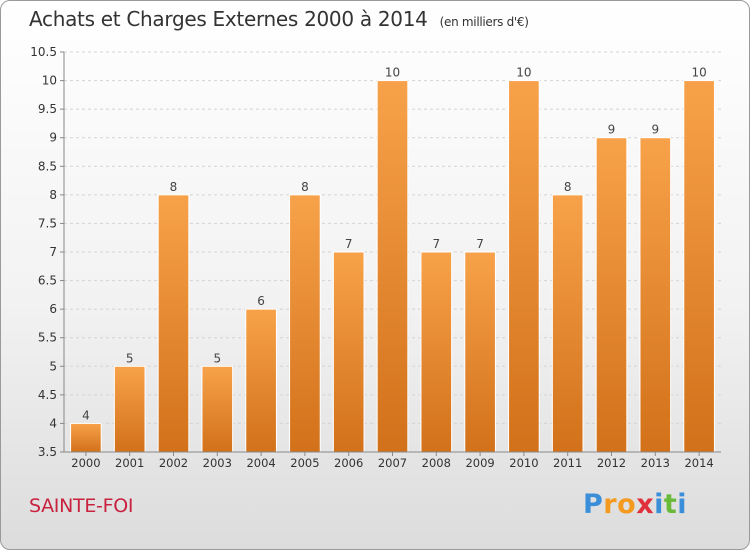 The width and height of the screenshot is (750, 550). Describe the element at coordinates (217, 463) in the screenshot. I see `x-tick-label: 2003` at that location.